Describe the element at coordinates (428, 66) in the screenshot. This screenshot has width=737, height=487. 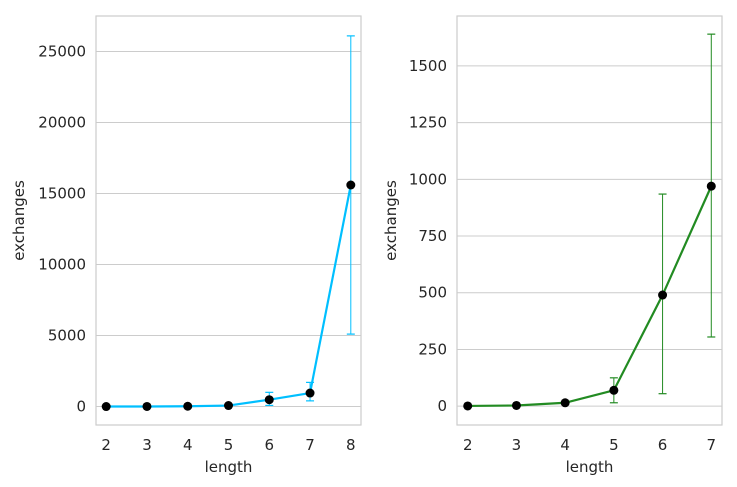
I see `y-tick-label-6: 1500` at that location.